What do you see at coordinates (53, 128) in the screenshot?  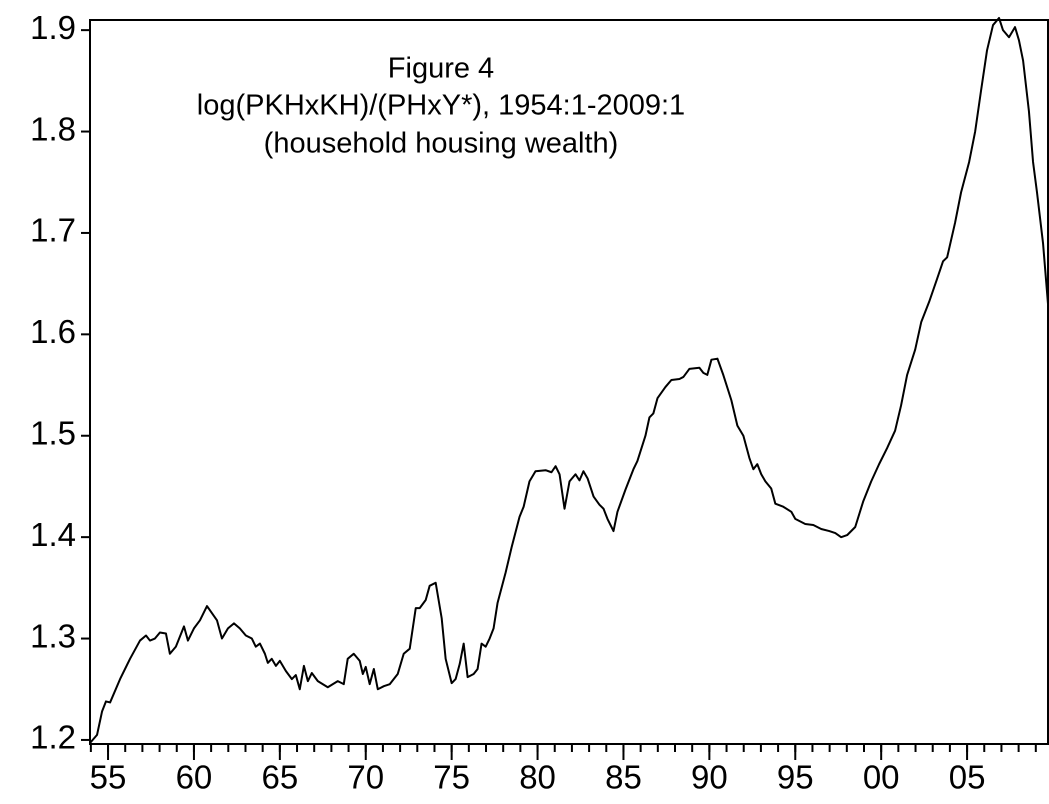 I see `y-tick-label: 1.8` at bounding box center [53, 128].